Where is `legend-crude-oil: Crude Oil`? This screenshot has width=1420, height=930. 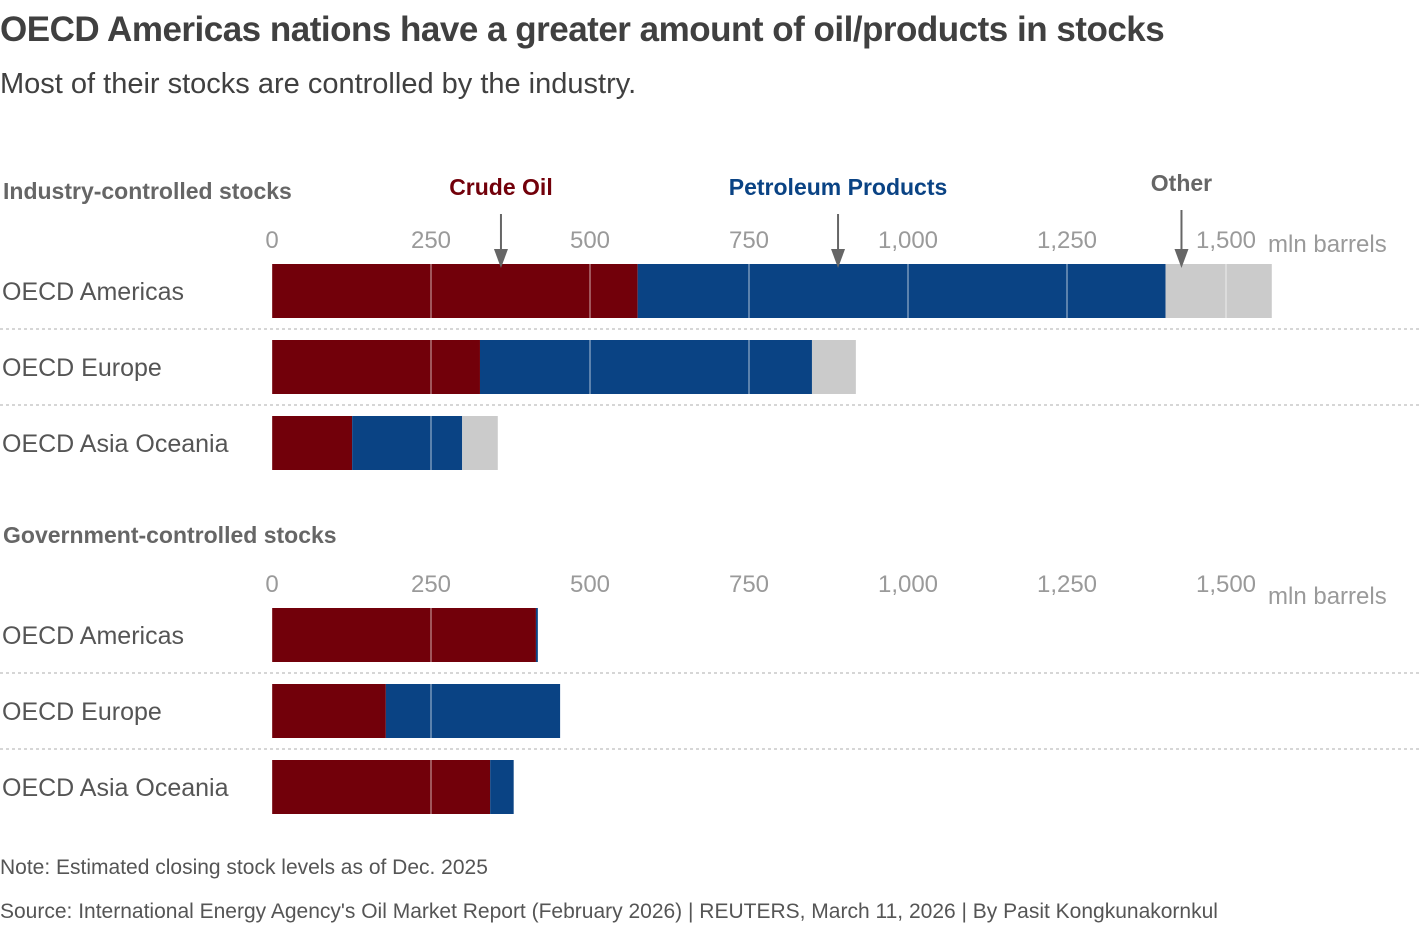
legend-crude-oil: Crude Oil is located at coordinates (501, 187).